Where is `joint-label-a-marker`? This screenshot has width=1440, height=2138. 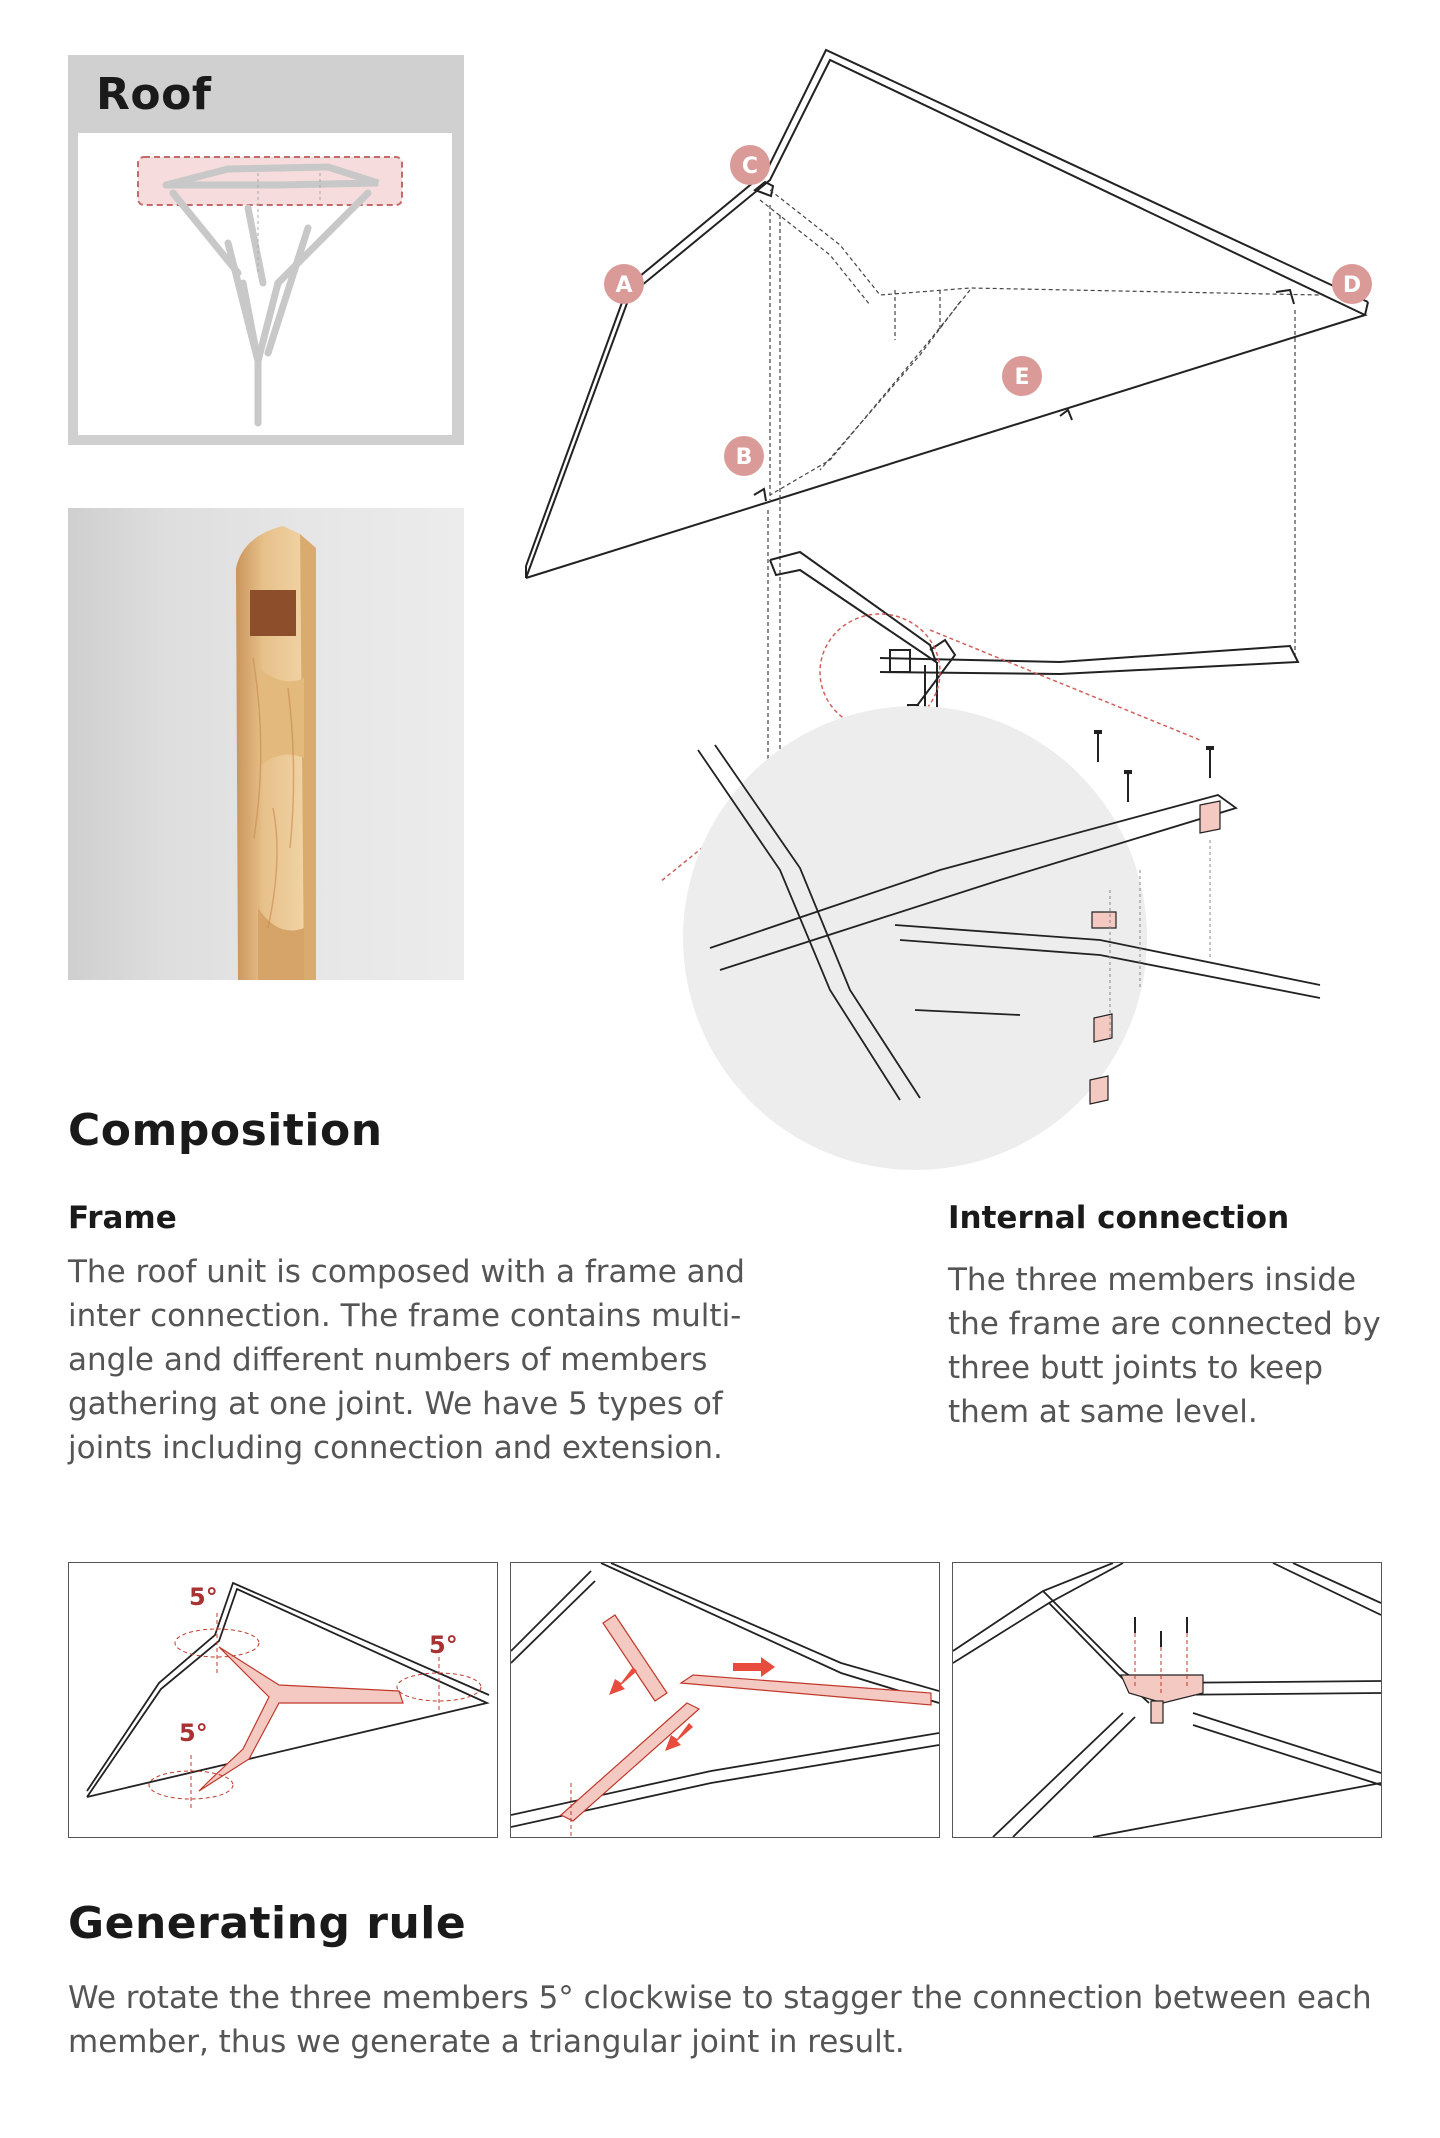
joint-label-a-marker is located at coordinates (624, 284).